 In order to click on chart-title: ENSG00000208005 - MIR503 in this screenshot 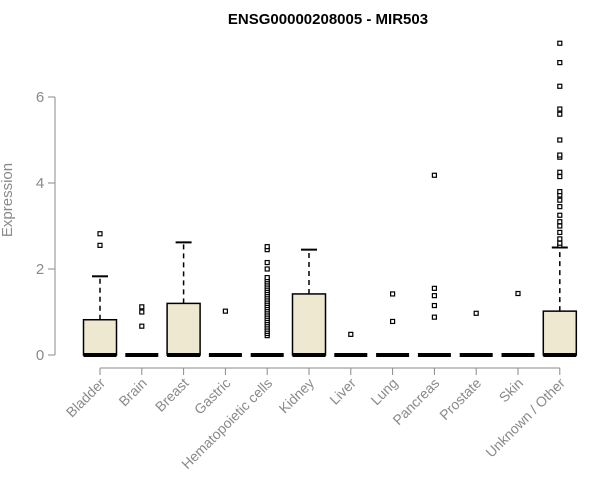, I will do `click(328, 19)`.